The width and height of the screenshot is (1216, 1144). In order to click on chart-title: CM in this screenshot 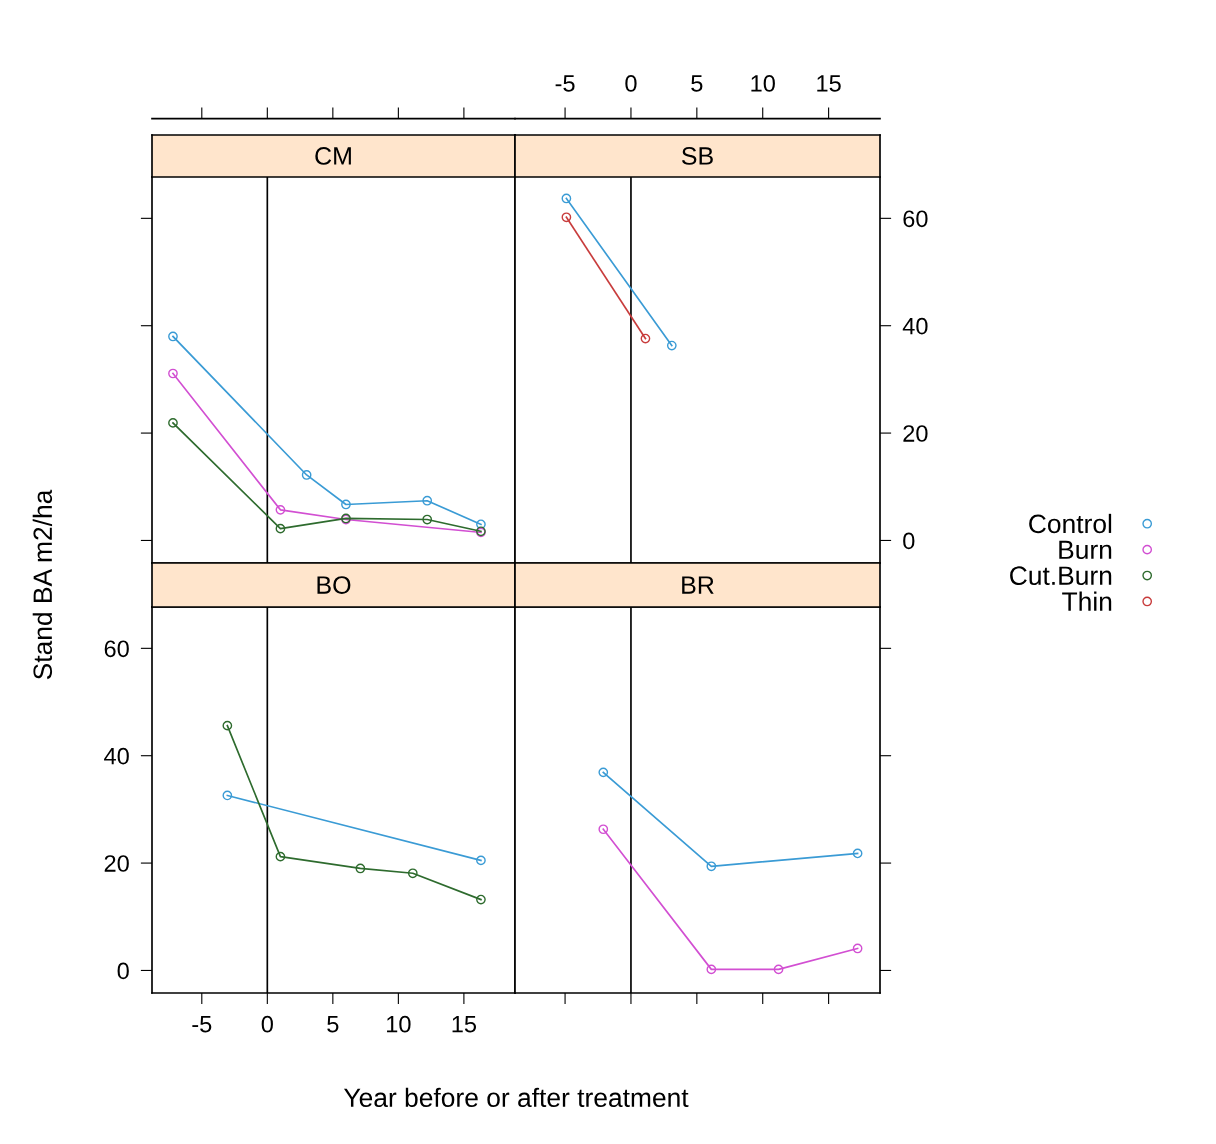, I will do `click(333, 156)`.